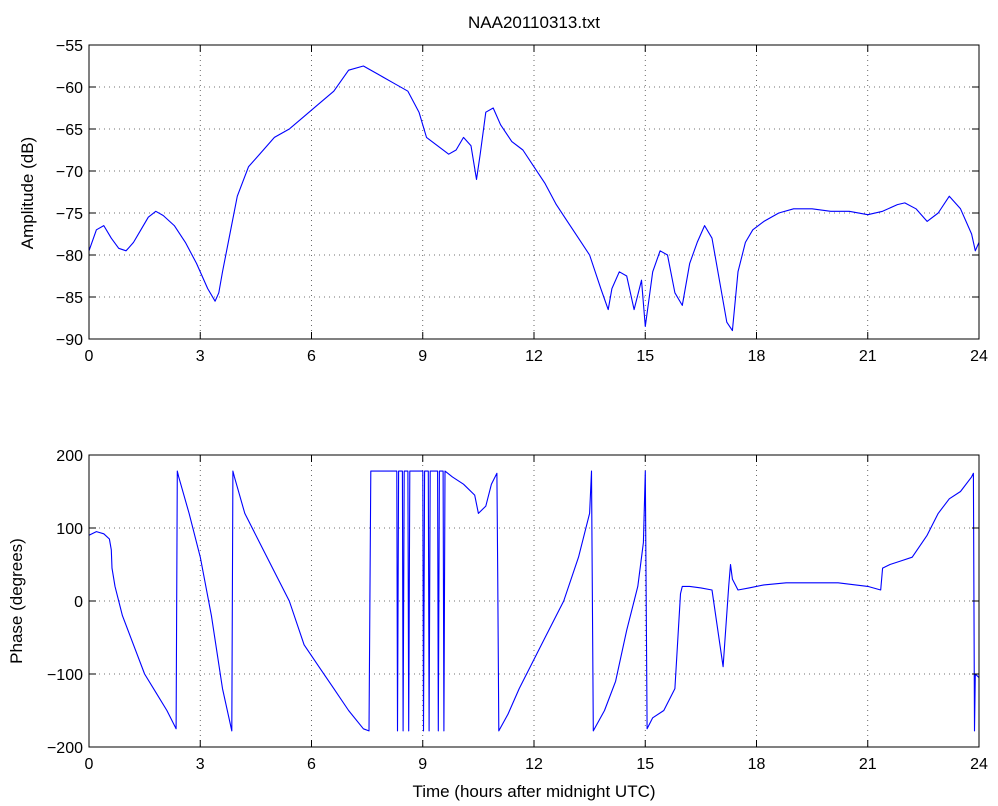 The width and height of the screenshot is (998, 806). Describe the element at coordinates (868, 764) in the screenshot. I see `phase-x-tick-label: 21` at that location.